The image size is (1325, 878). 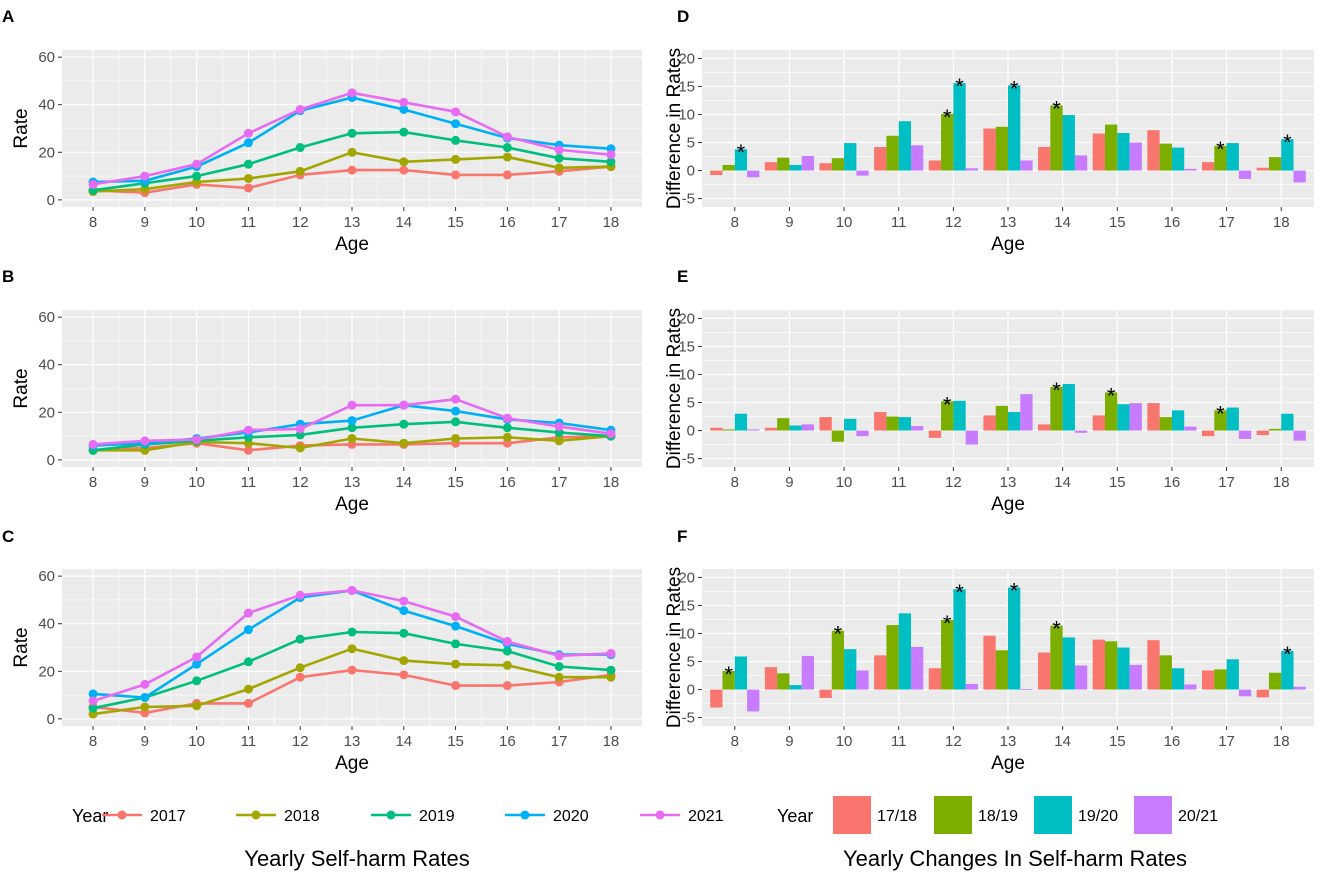 What do you see at coordinates (145, 482) in the screenshot?
I see `x-tick-label: 9` at bounding box center [145, 482].